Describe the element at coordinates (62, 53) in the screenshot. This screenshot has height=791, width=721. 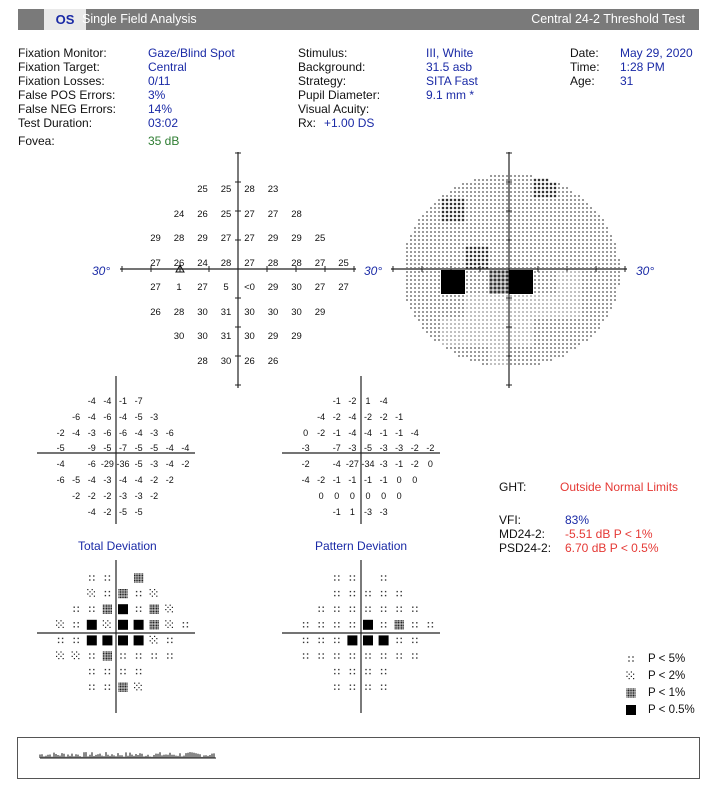
I see `fixation-monitor-label: Fixation Monitor:` at that location.